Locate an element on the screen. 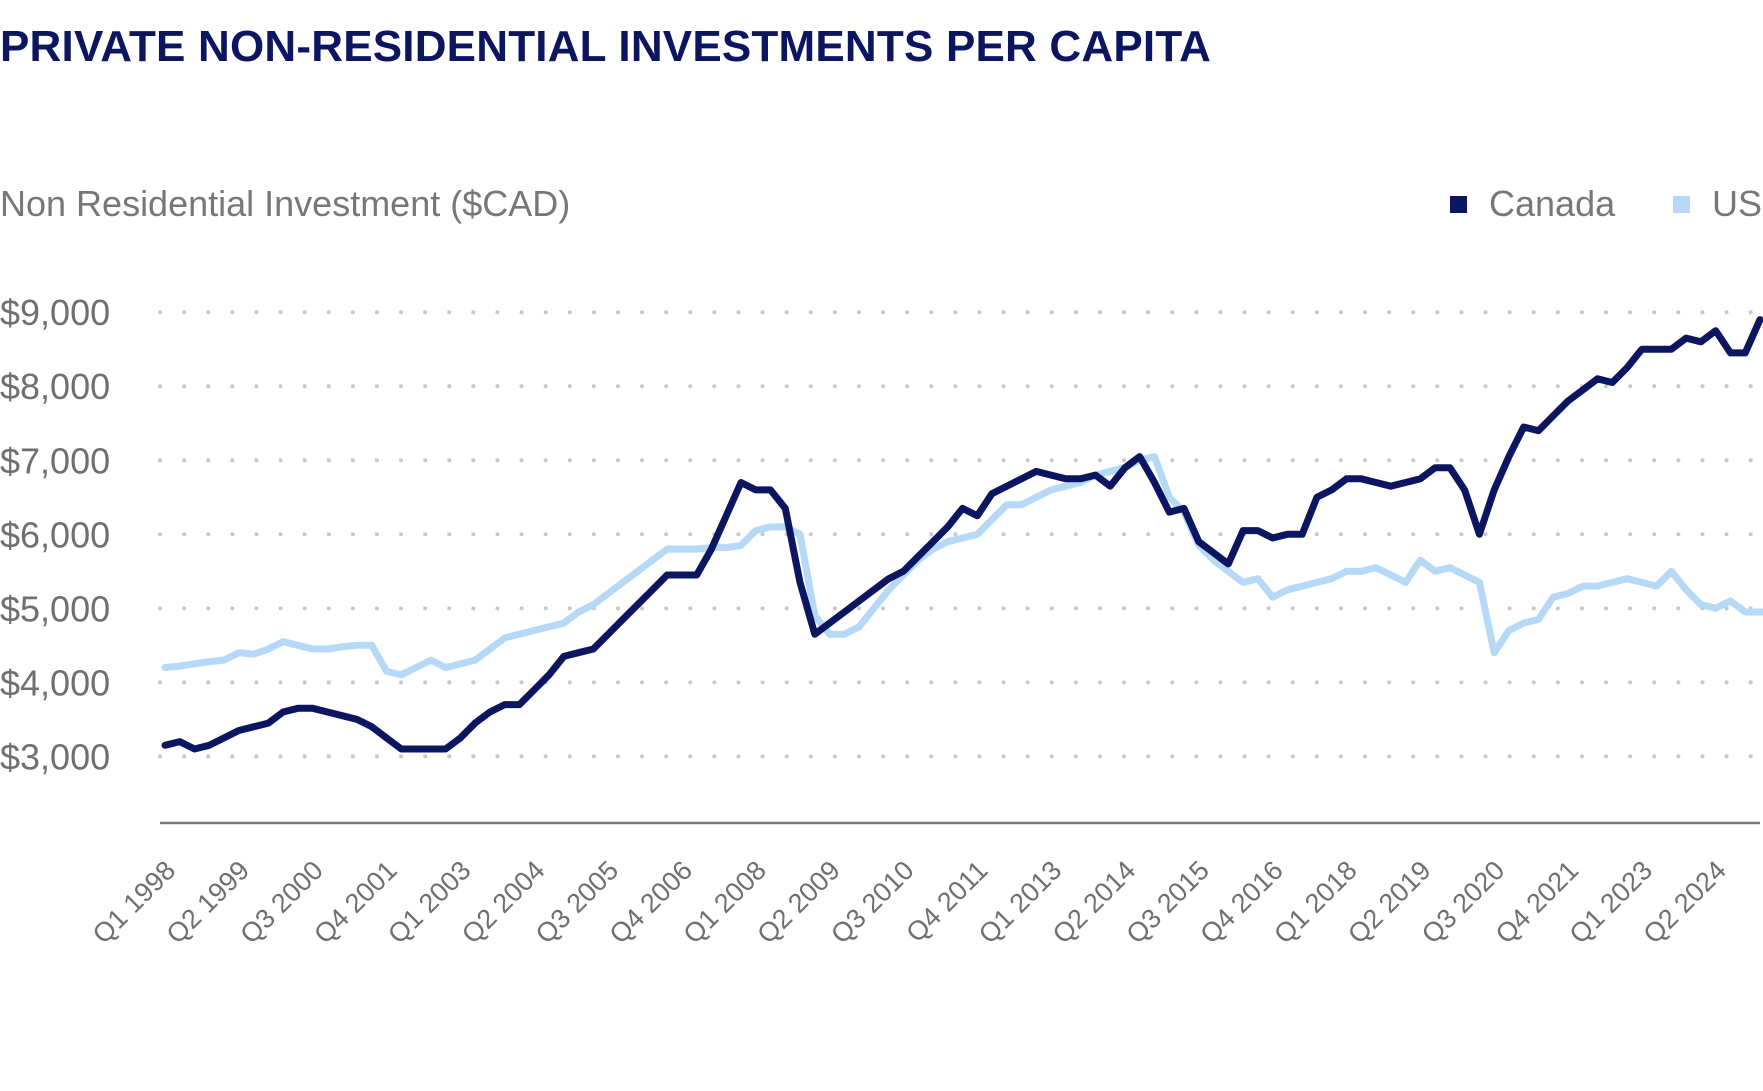  y-tick-label: $6,000 is located at coordinates (55, 534).